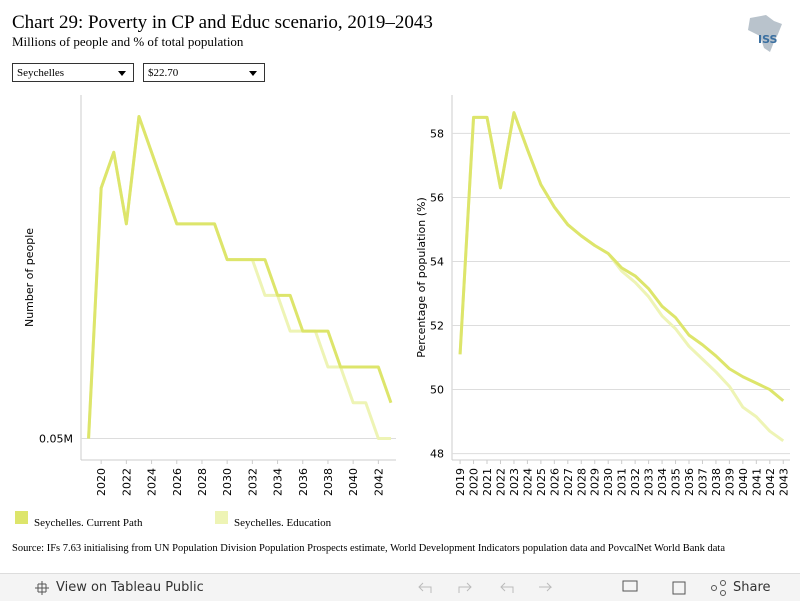 Image resolution: width=800 pixels, height=601 pixels. I want to click on x-tick-label: 2035, so click(676, 482).